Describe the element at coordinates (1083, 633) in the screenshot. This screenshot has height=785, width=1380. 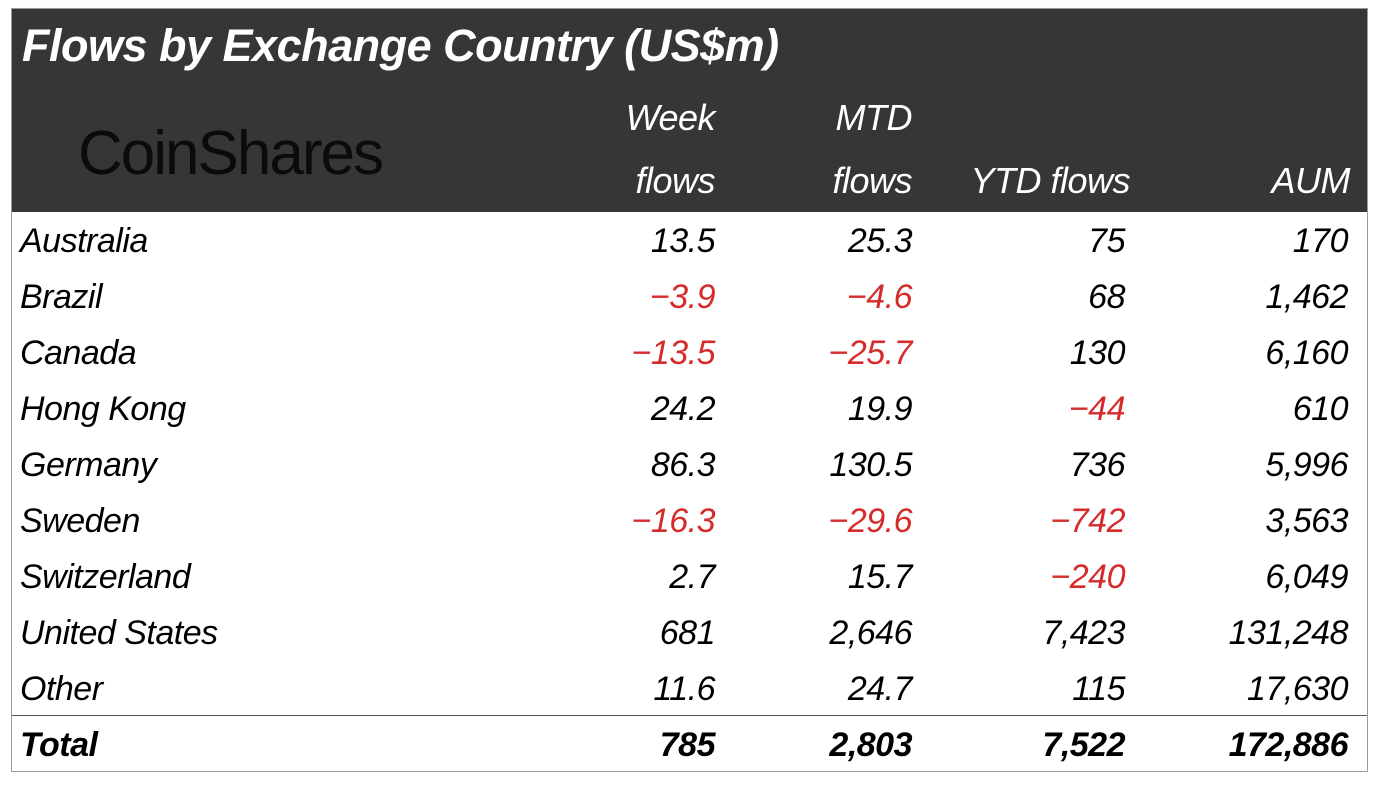
I see `cell-value: 7,423` at that location.